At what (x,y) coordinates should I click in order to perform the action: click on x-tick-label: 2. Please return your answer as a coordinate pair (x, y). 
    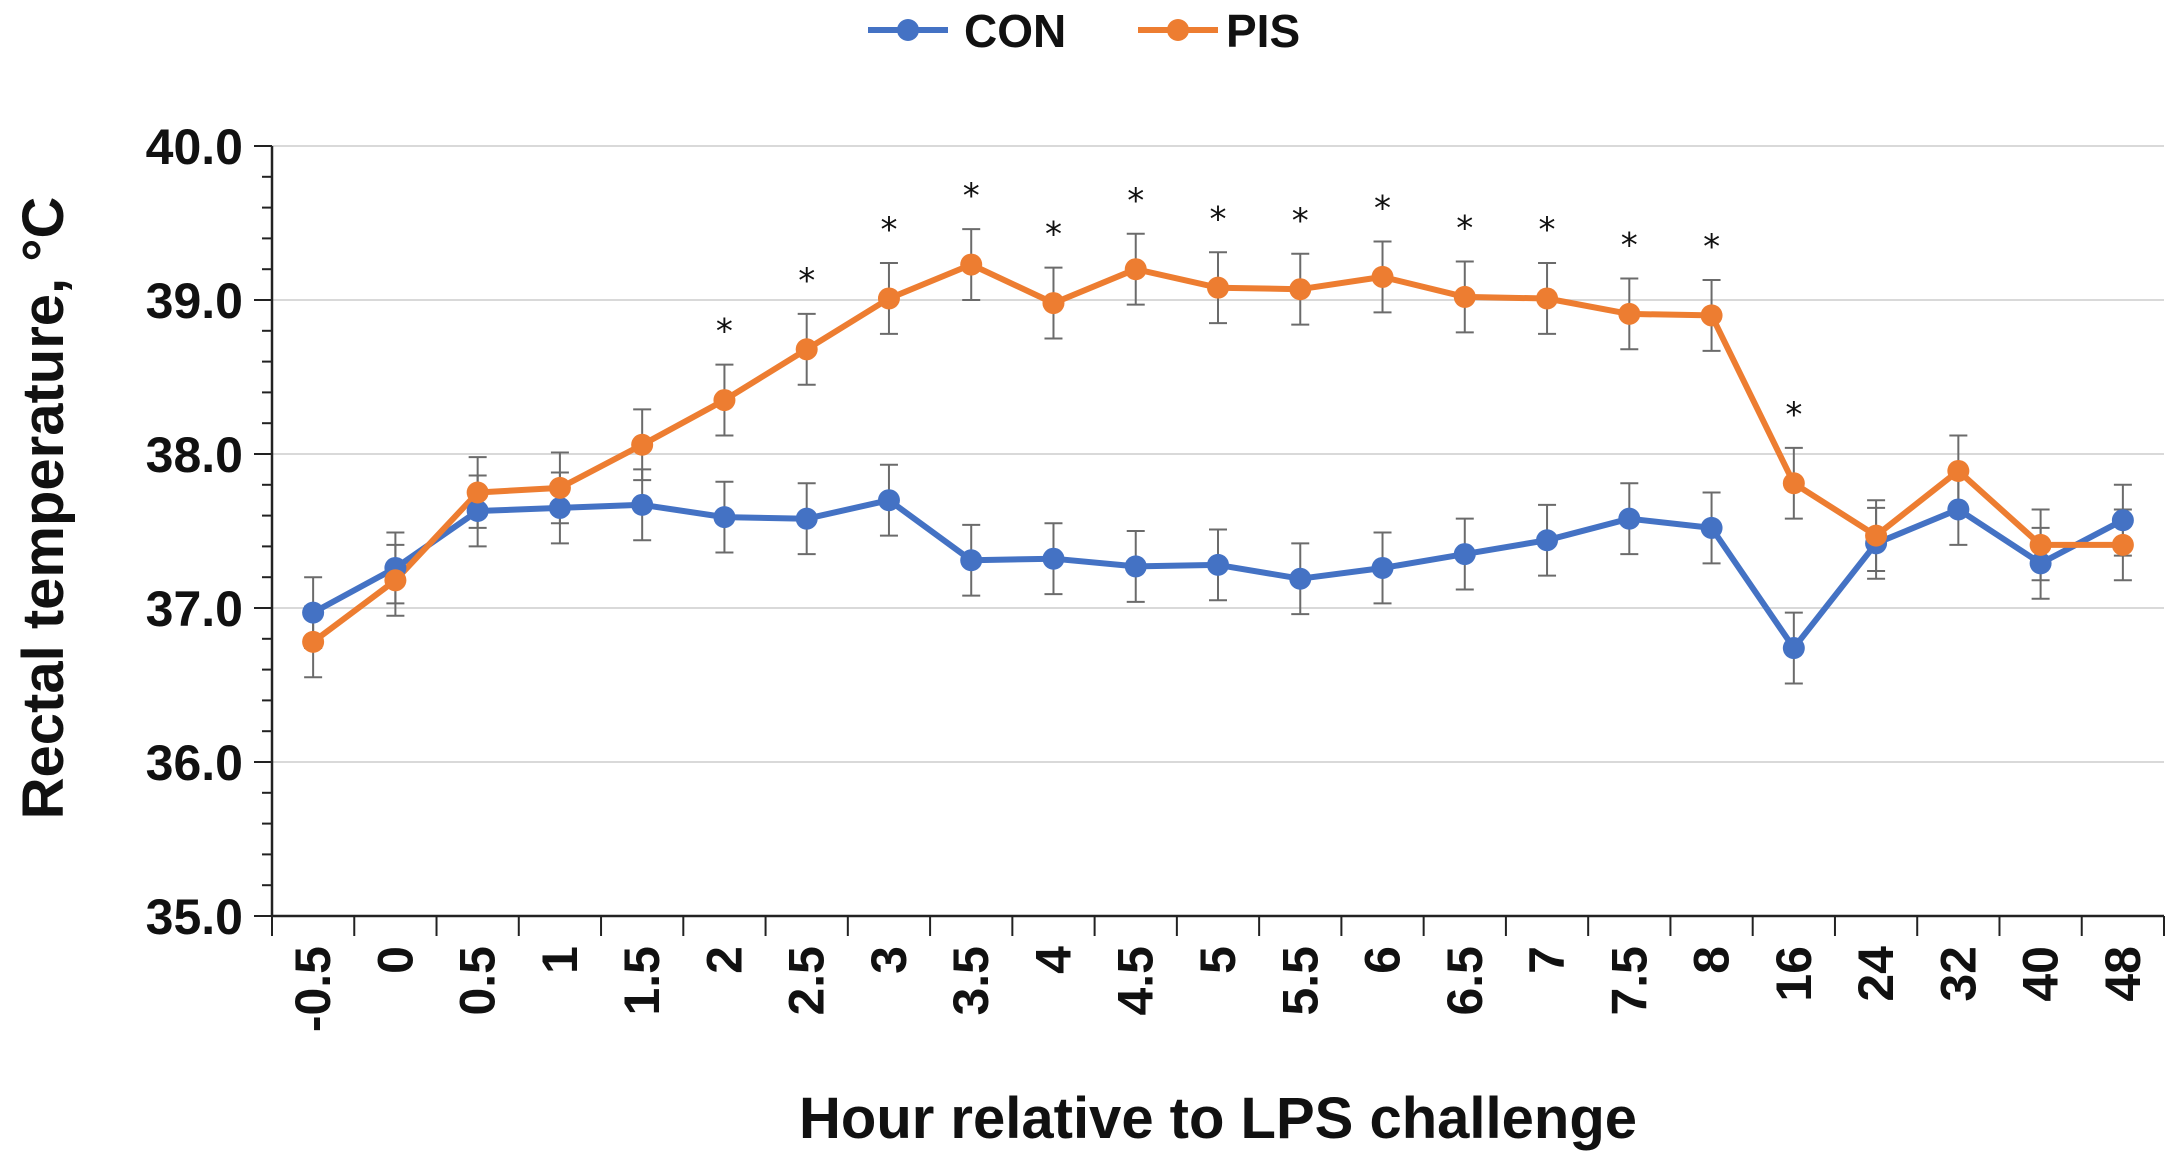
    Looking at the image, I should click on (724, 960).